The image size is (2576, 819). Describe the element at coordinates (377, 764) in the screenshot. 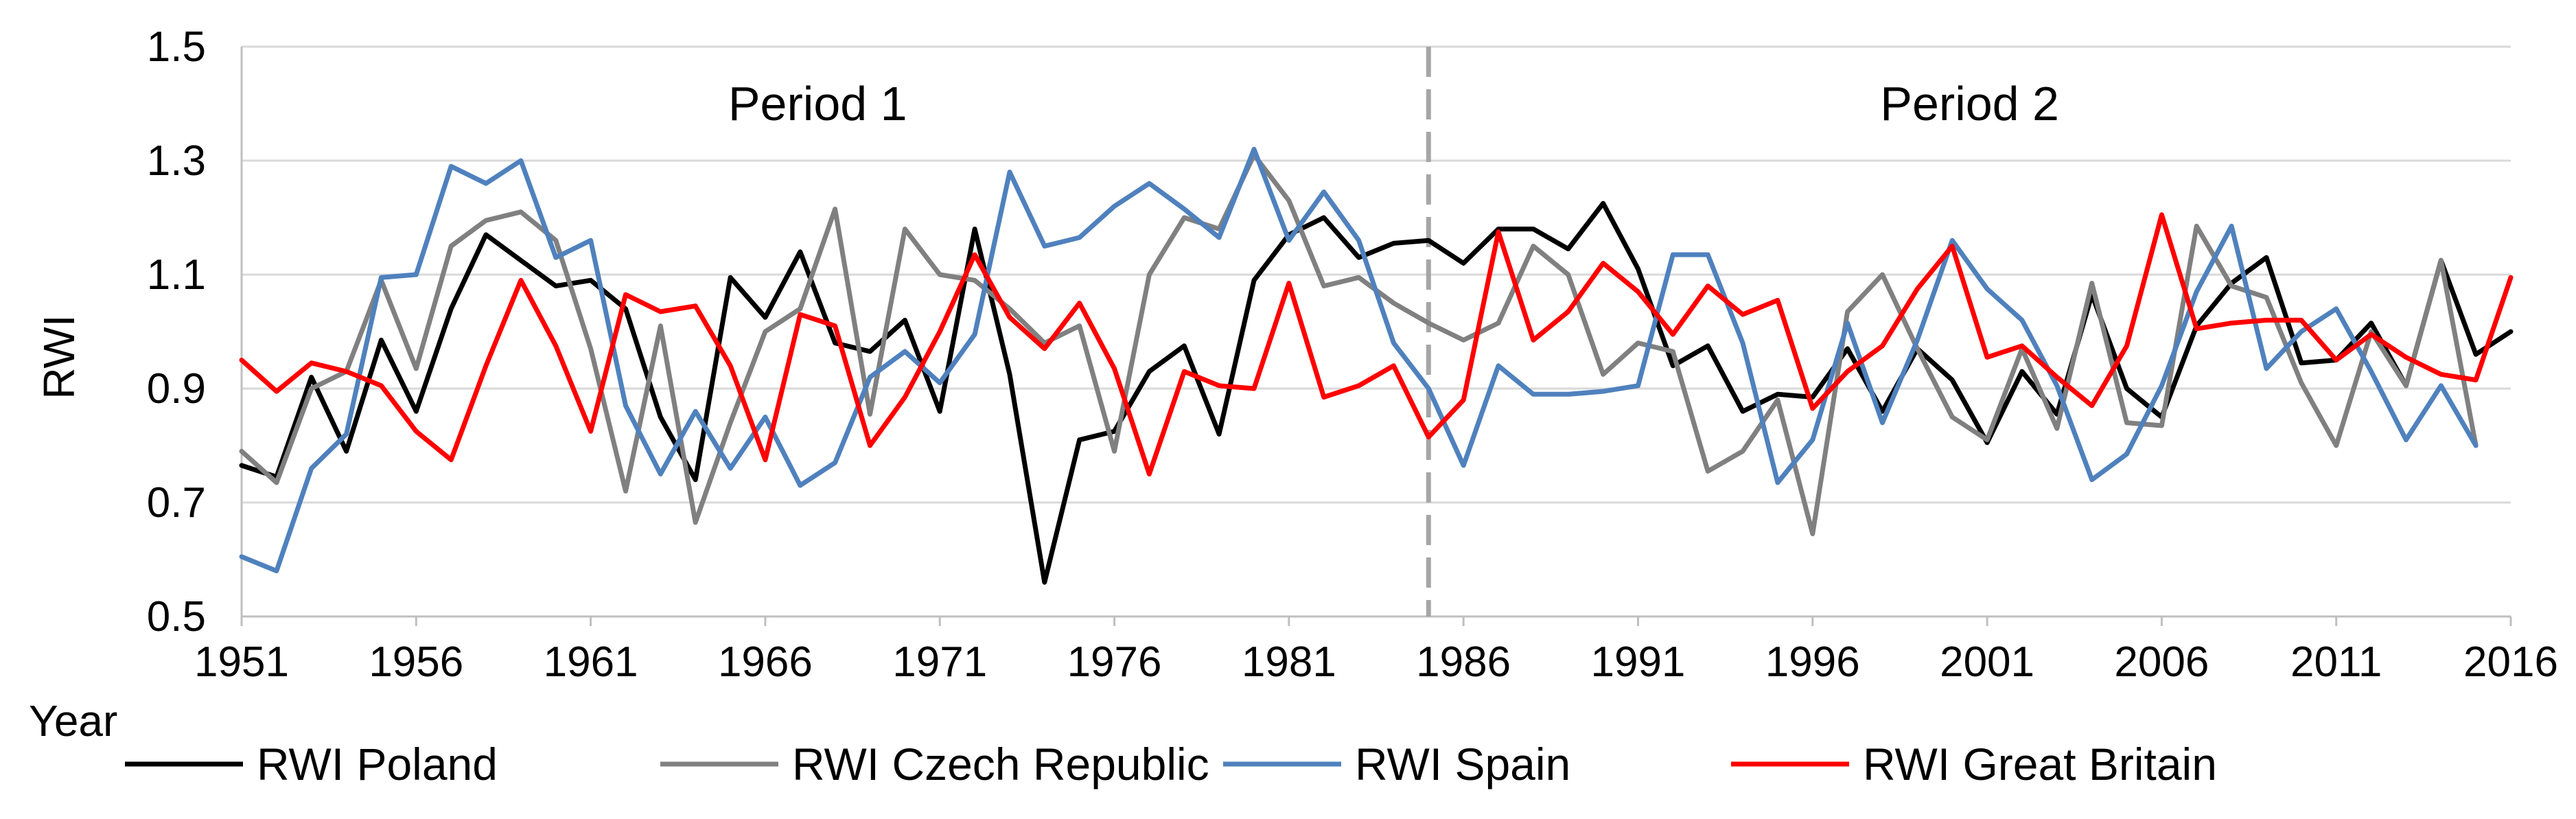

I see `legend-label-rwi-poland: RWI Poland` at that location.